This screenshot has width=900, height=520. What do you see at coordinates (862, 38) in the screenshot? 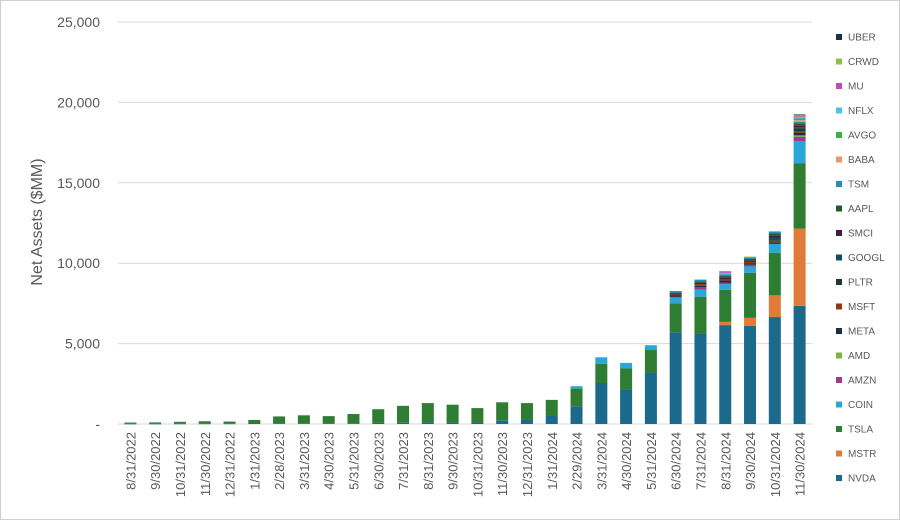
I see `legend-label: UBER` at bounding box center [862, 38].